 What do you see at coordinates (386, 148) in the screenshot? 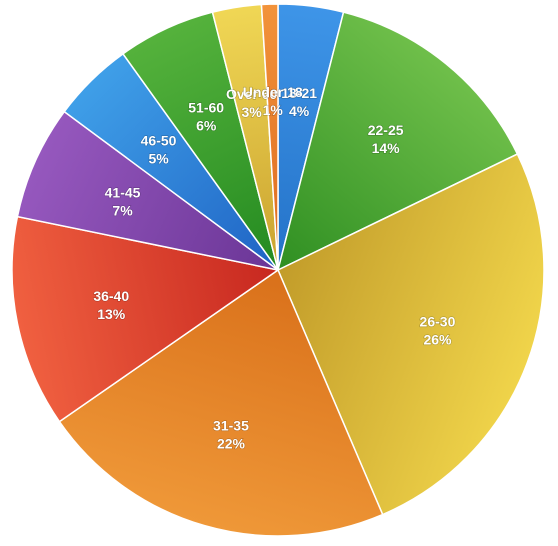
I see `pie-label-value-22-25: 14%` at bounding box center [386, 148].